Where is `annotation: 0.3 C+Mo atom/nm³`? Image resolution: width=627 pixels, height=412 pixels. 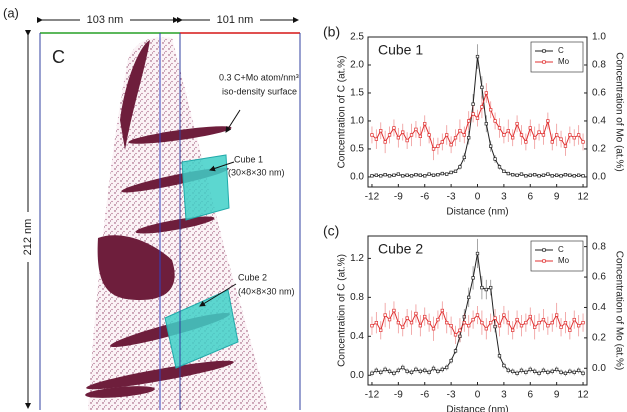
annotation: 0.3 C+Mo atom/nm³ is located at coordinates (259, 77).